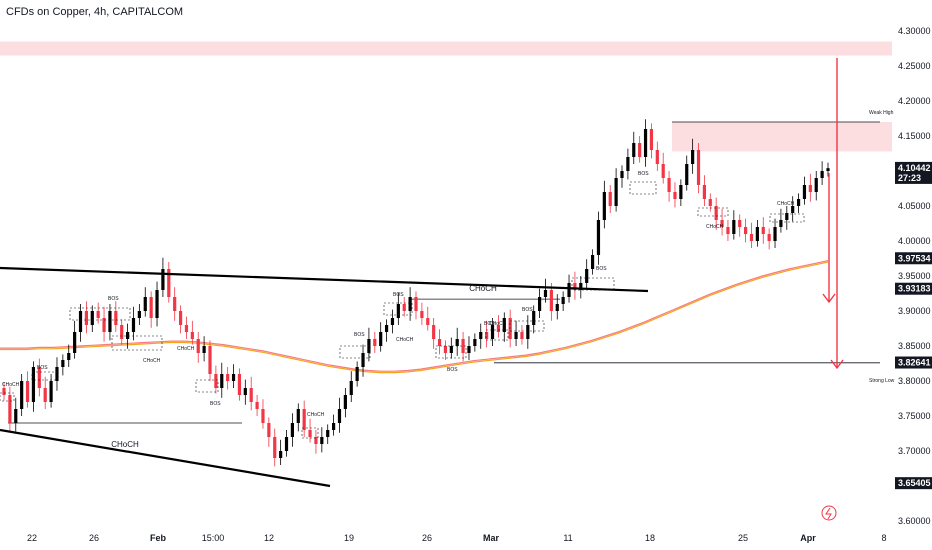 The height and width of the screenshot is (550, 932). What do you see at coordinates (882, 381) in the screenshot?
I see `strong-low-label: Strong Low` at bounding box center [882, 381].